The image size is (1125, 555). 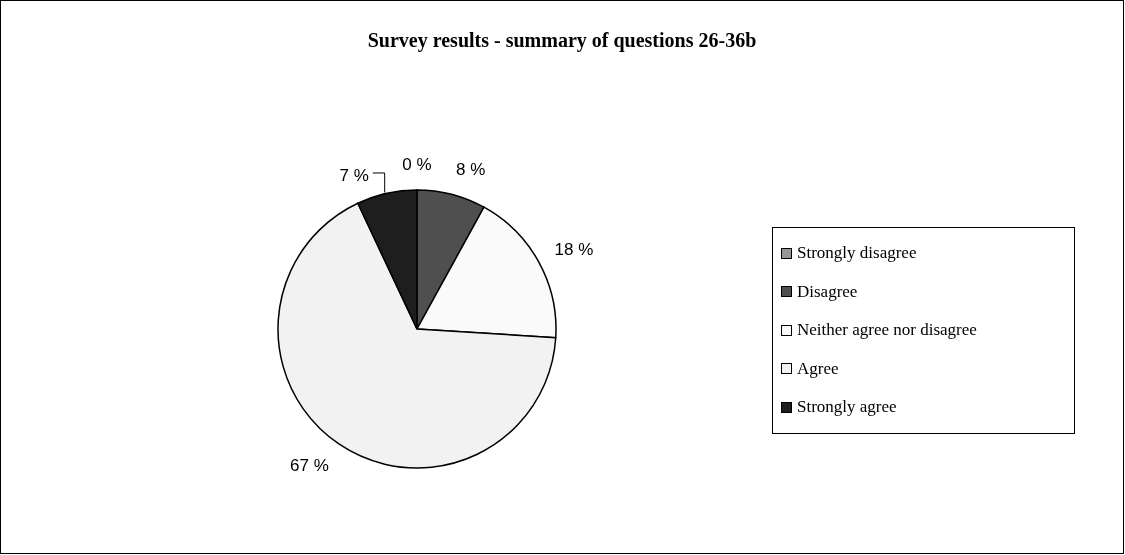 What do you see at coordinates (574, 250) in the screenshot?
I see `data-label: 18 %` at bounding box center [574, 250].